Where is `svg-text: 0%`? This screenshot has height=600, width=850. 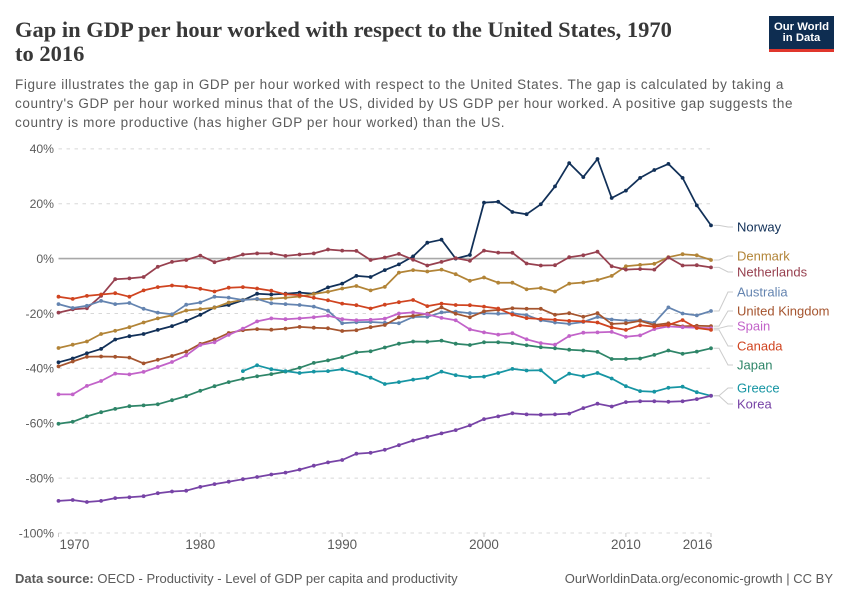
svg-text: 0% is located at coordinates (45, 259).